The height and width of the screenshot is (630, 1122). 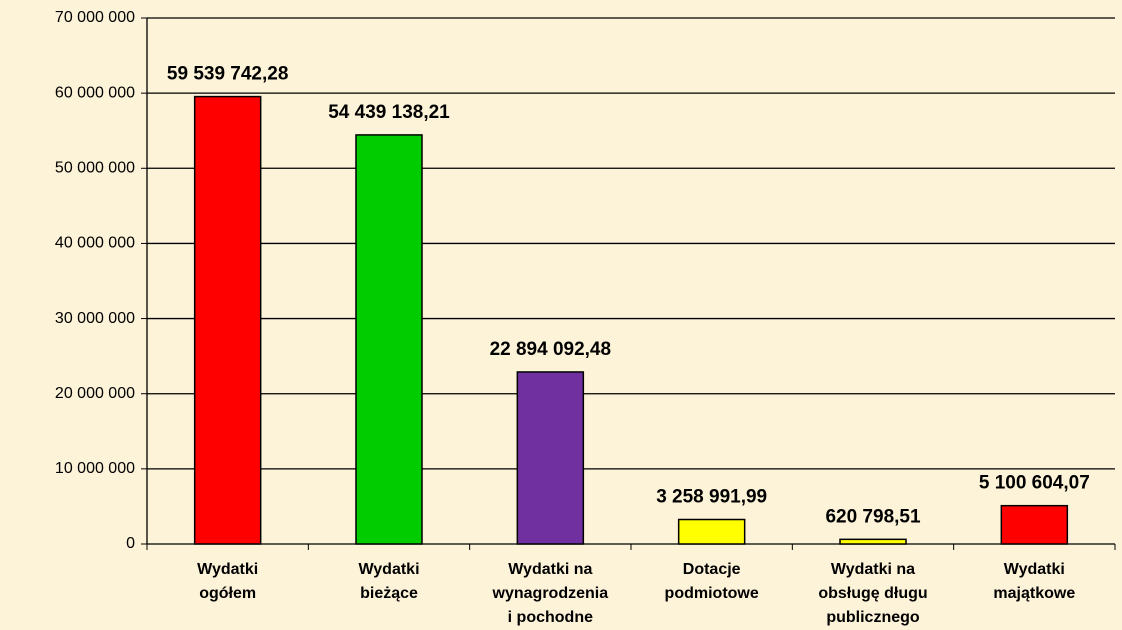 What do you see at coordinates (712, 593) in the screenshot?
I see `x-tick-label: podmiotowe` at bounding box center [712, 593].